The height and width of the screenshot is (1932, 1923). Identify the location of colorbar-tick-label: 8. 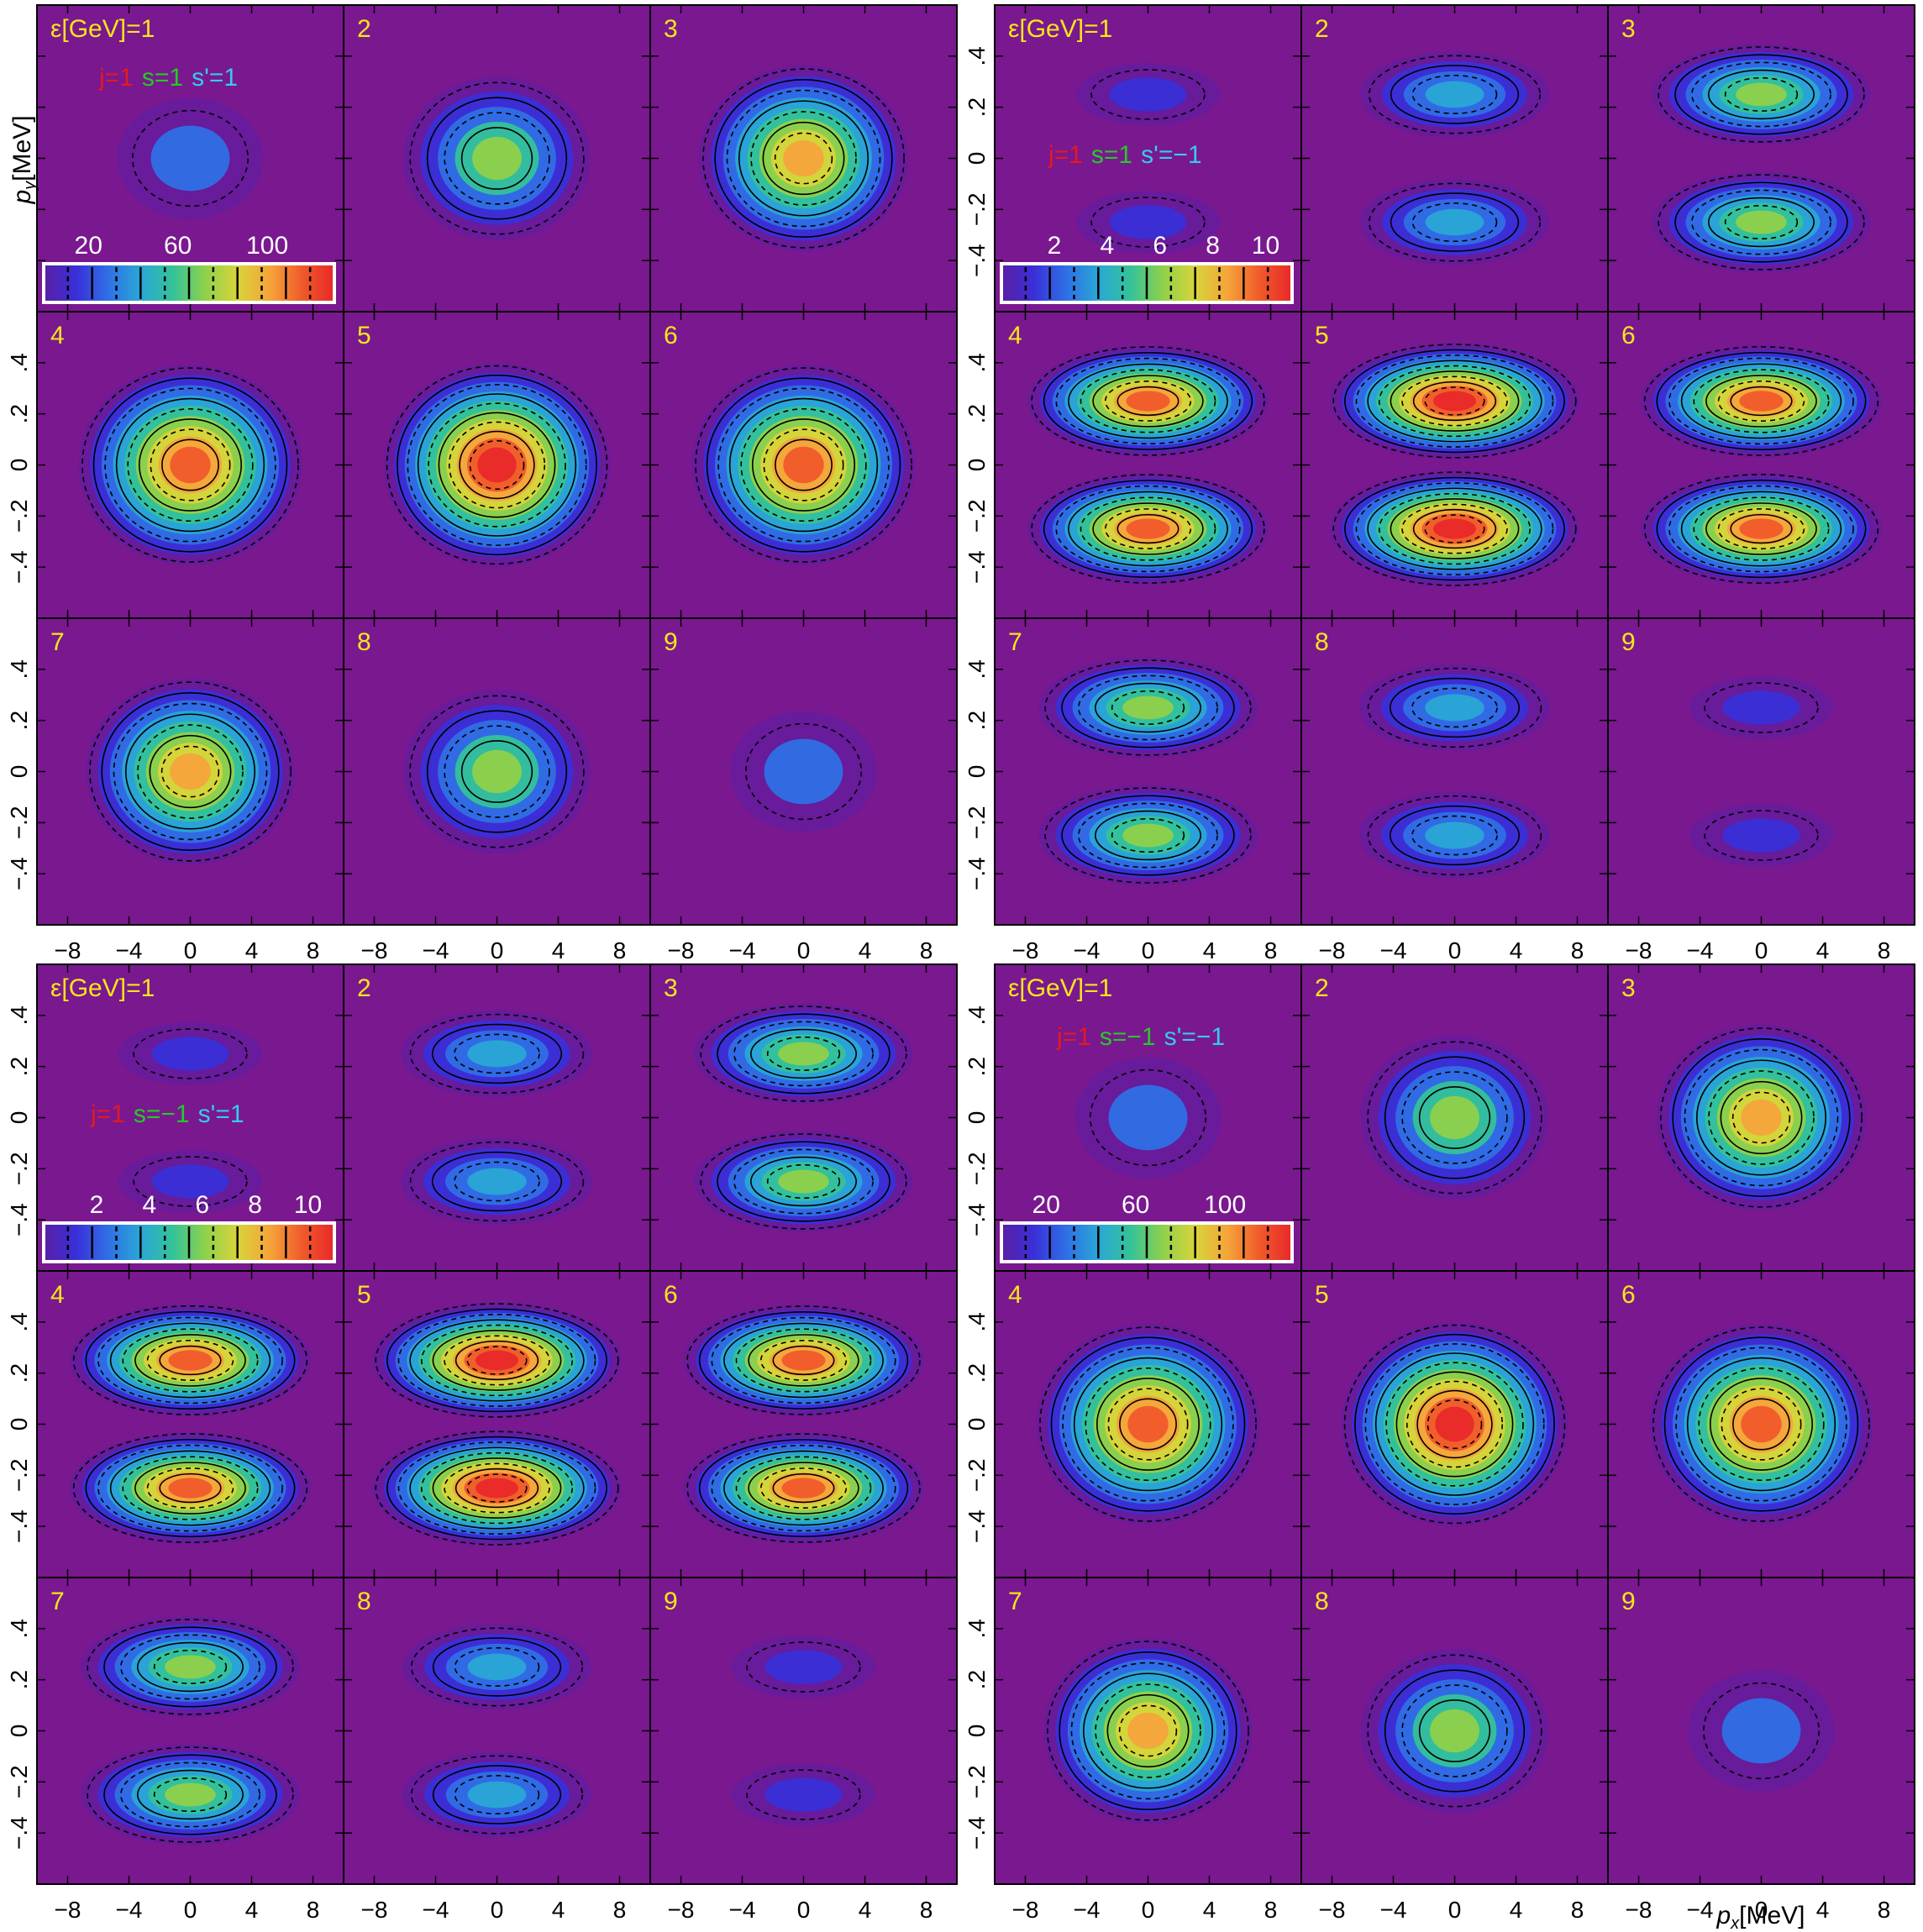
(255, 1205).